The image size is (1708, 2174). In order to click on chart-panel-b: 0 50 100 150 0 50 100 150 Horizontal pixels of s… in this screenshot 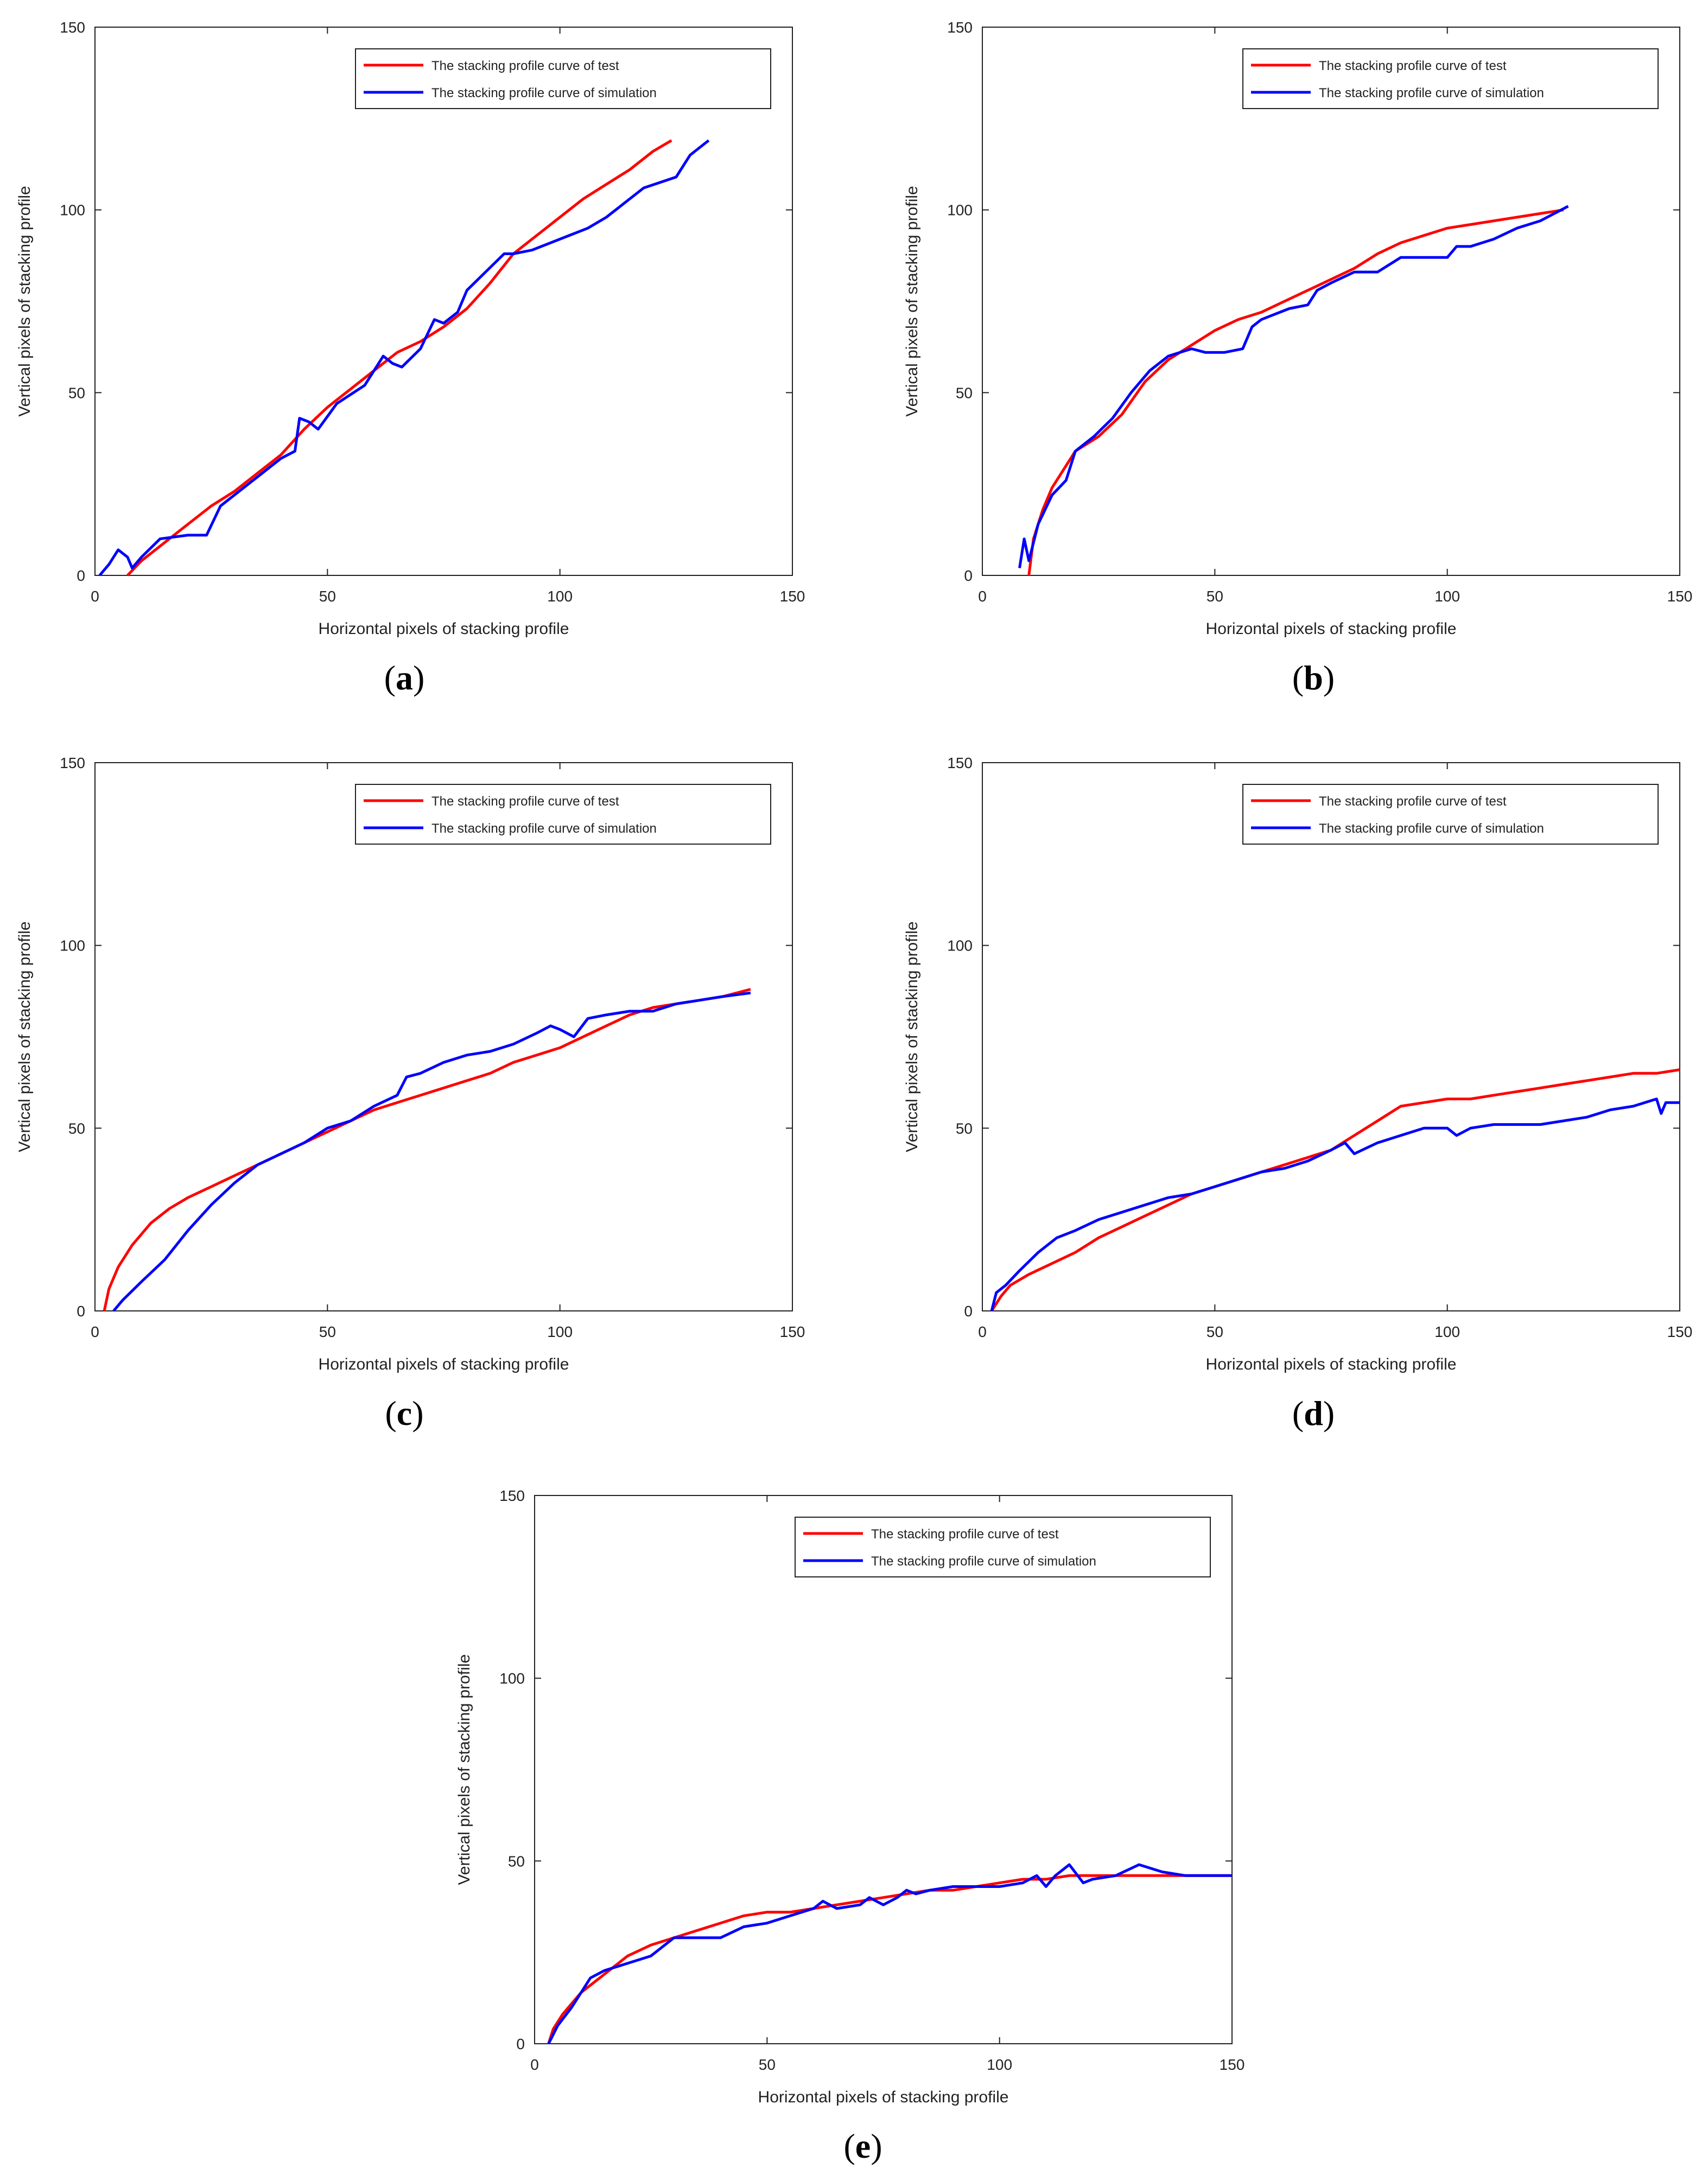, I will do `click(1297, 358)`.